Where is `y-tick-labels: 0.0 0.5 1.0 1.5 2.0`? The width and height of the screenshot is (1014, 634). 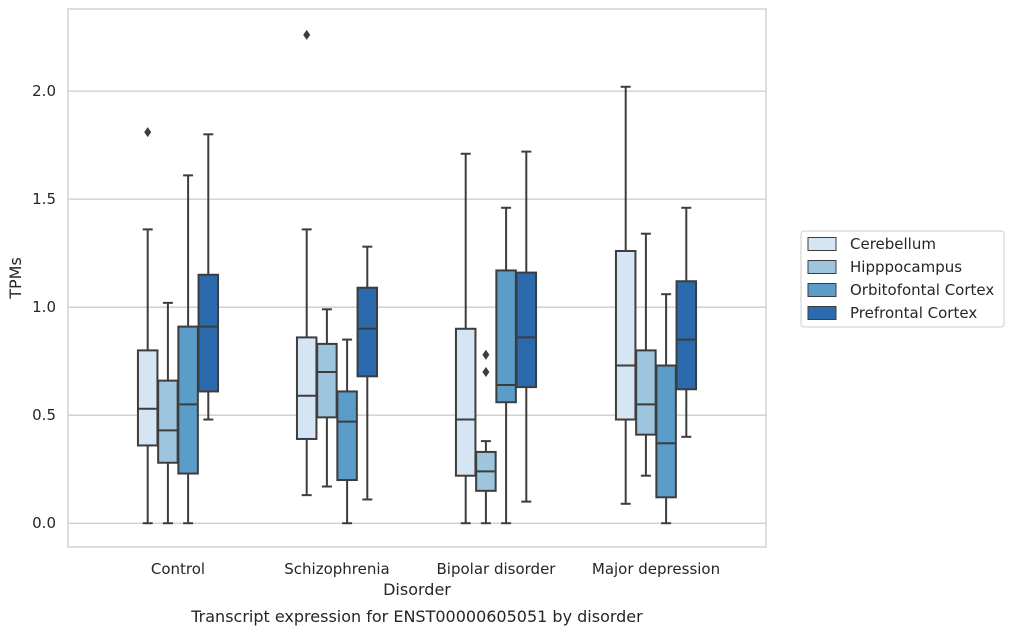 y-tick-labels: 0.0 0.5 1.0 1.5 2.0 is located at coordinates (44, 307).